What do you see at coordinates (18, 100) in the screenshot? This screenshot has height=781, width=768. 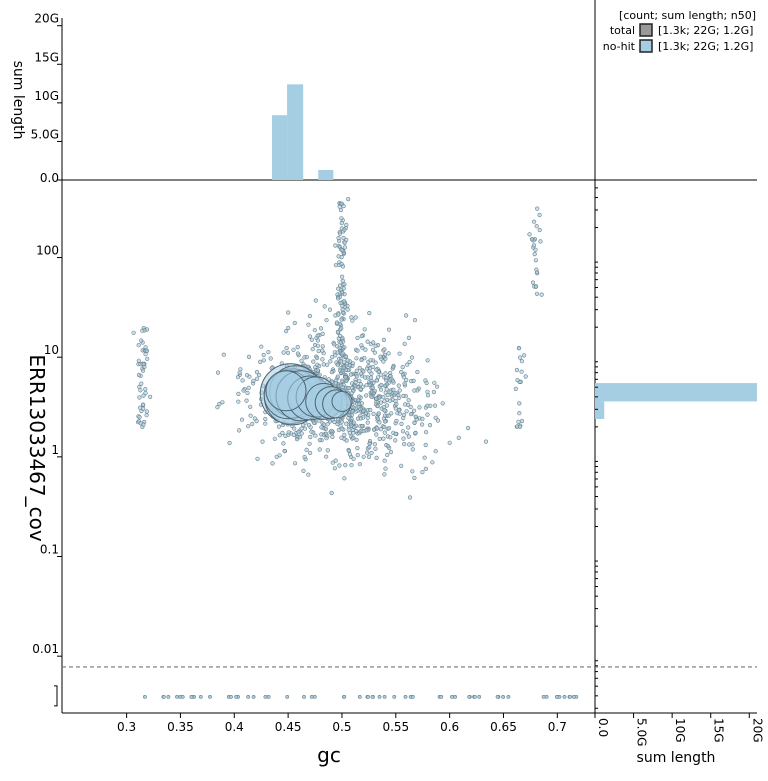 I see `top-histogram-ylabel: sum length` at bounding box center [18, 100].